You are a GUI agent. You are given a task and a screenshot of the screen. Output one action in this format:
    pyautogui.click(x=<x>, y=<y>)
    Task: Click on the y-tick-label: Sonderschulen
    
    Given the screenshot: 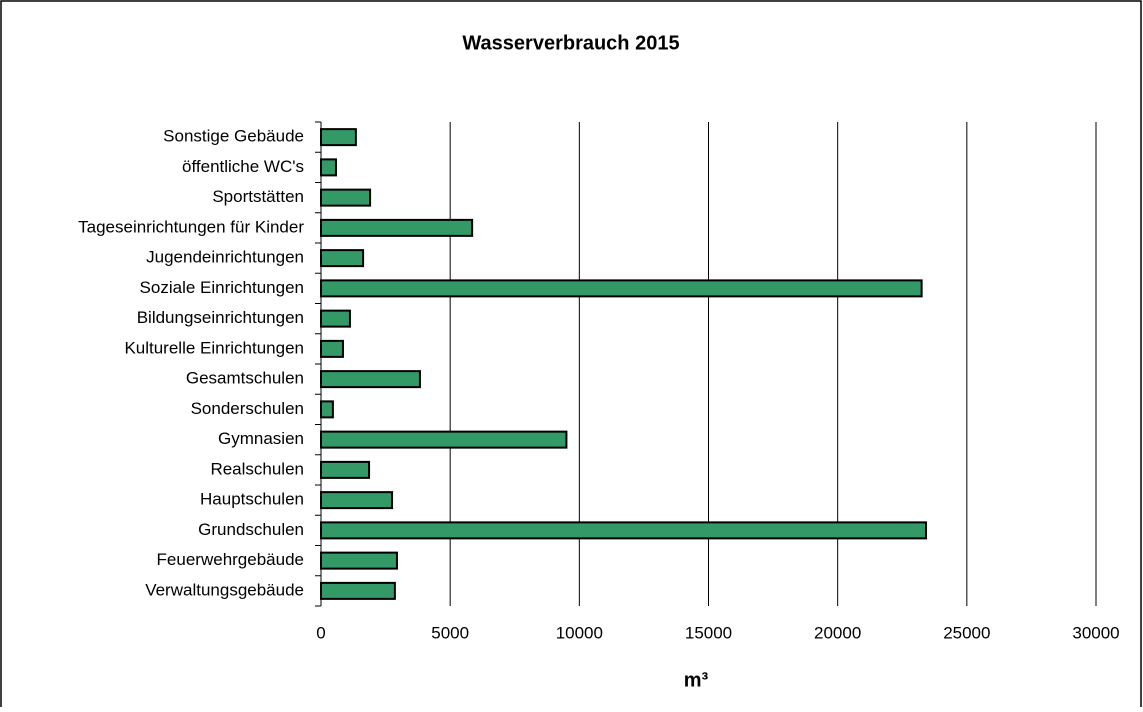 What is the action you would take?
    pyautogui.click(x=247, y=408)
    